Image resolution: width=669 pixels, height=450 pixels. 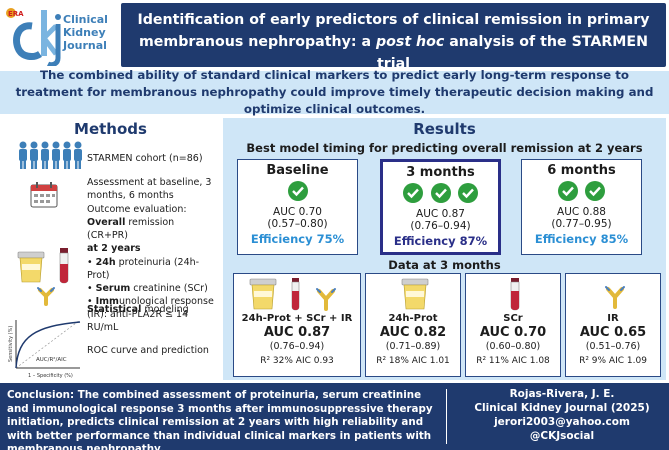 I want to click on timepoint-efficiency: Efficiency 85%, so click(x=581, y=239).